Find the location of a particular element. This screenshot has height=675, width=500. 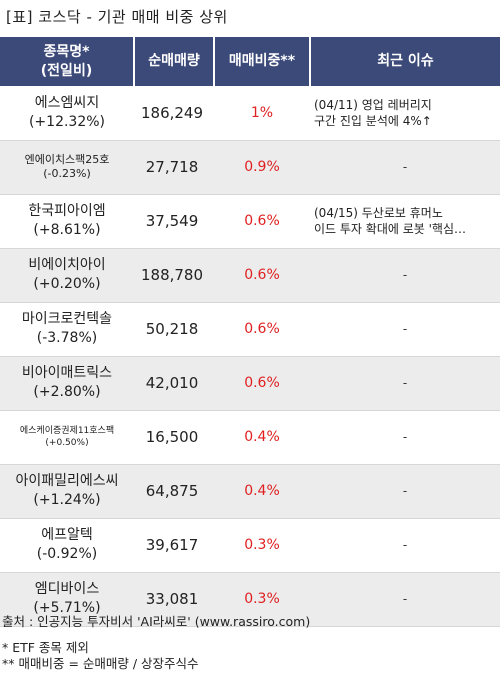

stock-name: 에프알텍 is located at coordinates (67, 535).